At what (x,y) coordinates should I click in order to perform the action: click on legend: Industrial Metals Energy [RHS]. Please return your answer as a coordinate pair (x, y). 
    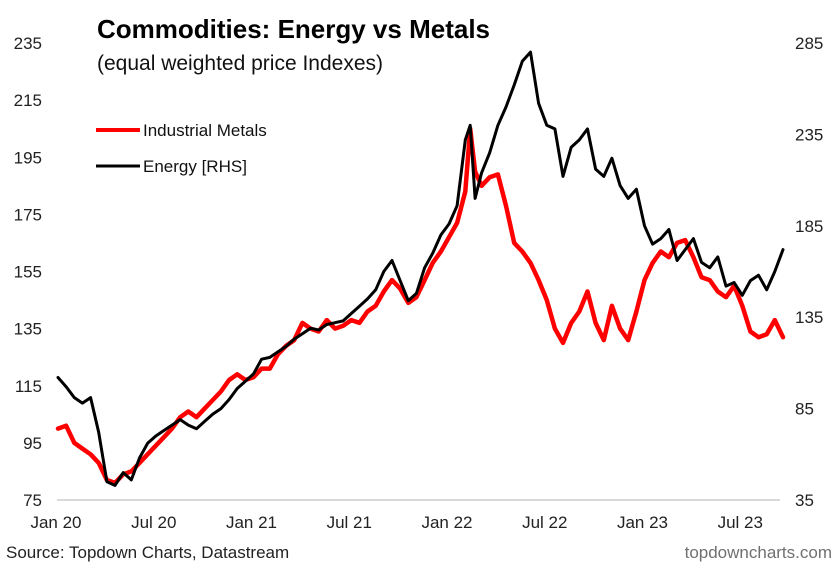
    Looking at the image, I should click on (181, 148).